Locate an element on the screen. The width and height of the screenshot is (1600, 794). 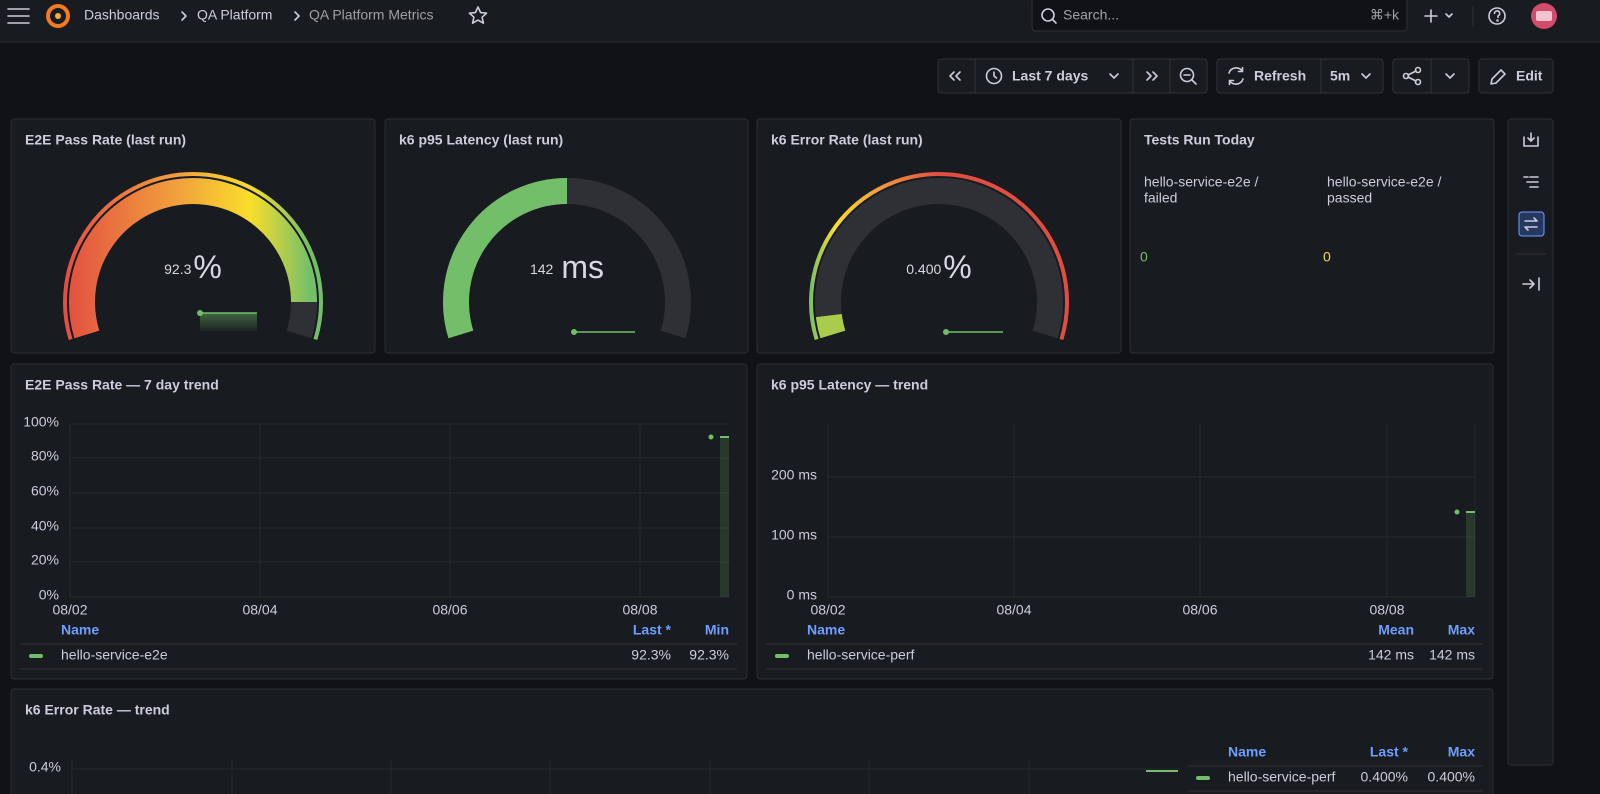
menu-icon is located at coordinates (18, 16).